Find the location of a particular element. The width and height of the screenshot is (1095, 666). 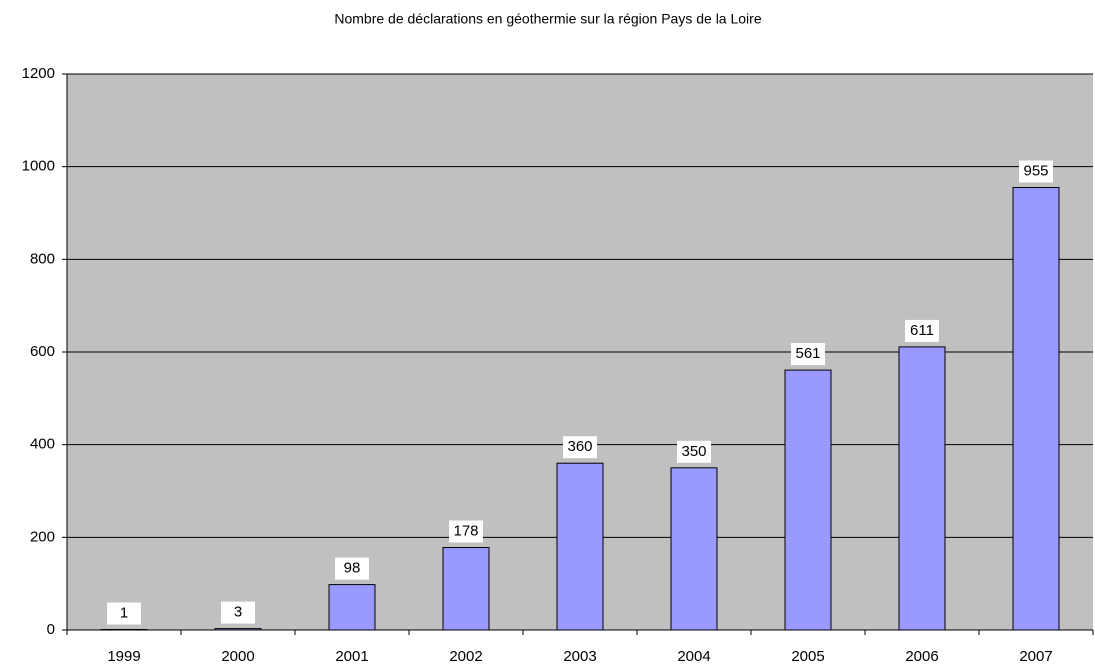

data-label: 1 is located at coordinates (124, 613).